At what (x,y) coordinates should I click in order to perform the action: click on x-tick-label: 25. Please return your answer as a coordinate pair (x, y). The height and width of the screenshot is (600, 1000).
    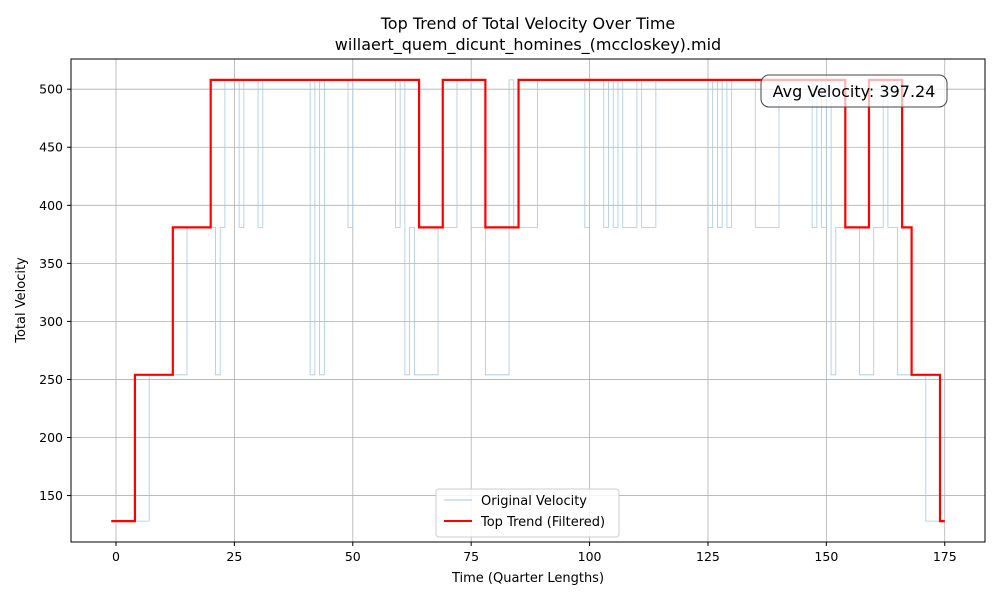
    Looking at the image, I should click on (234, 556).